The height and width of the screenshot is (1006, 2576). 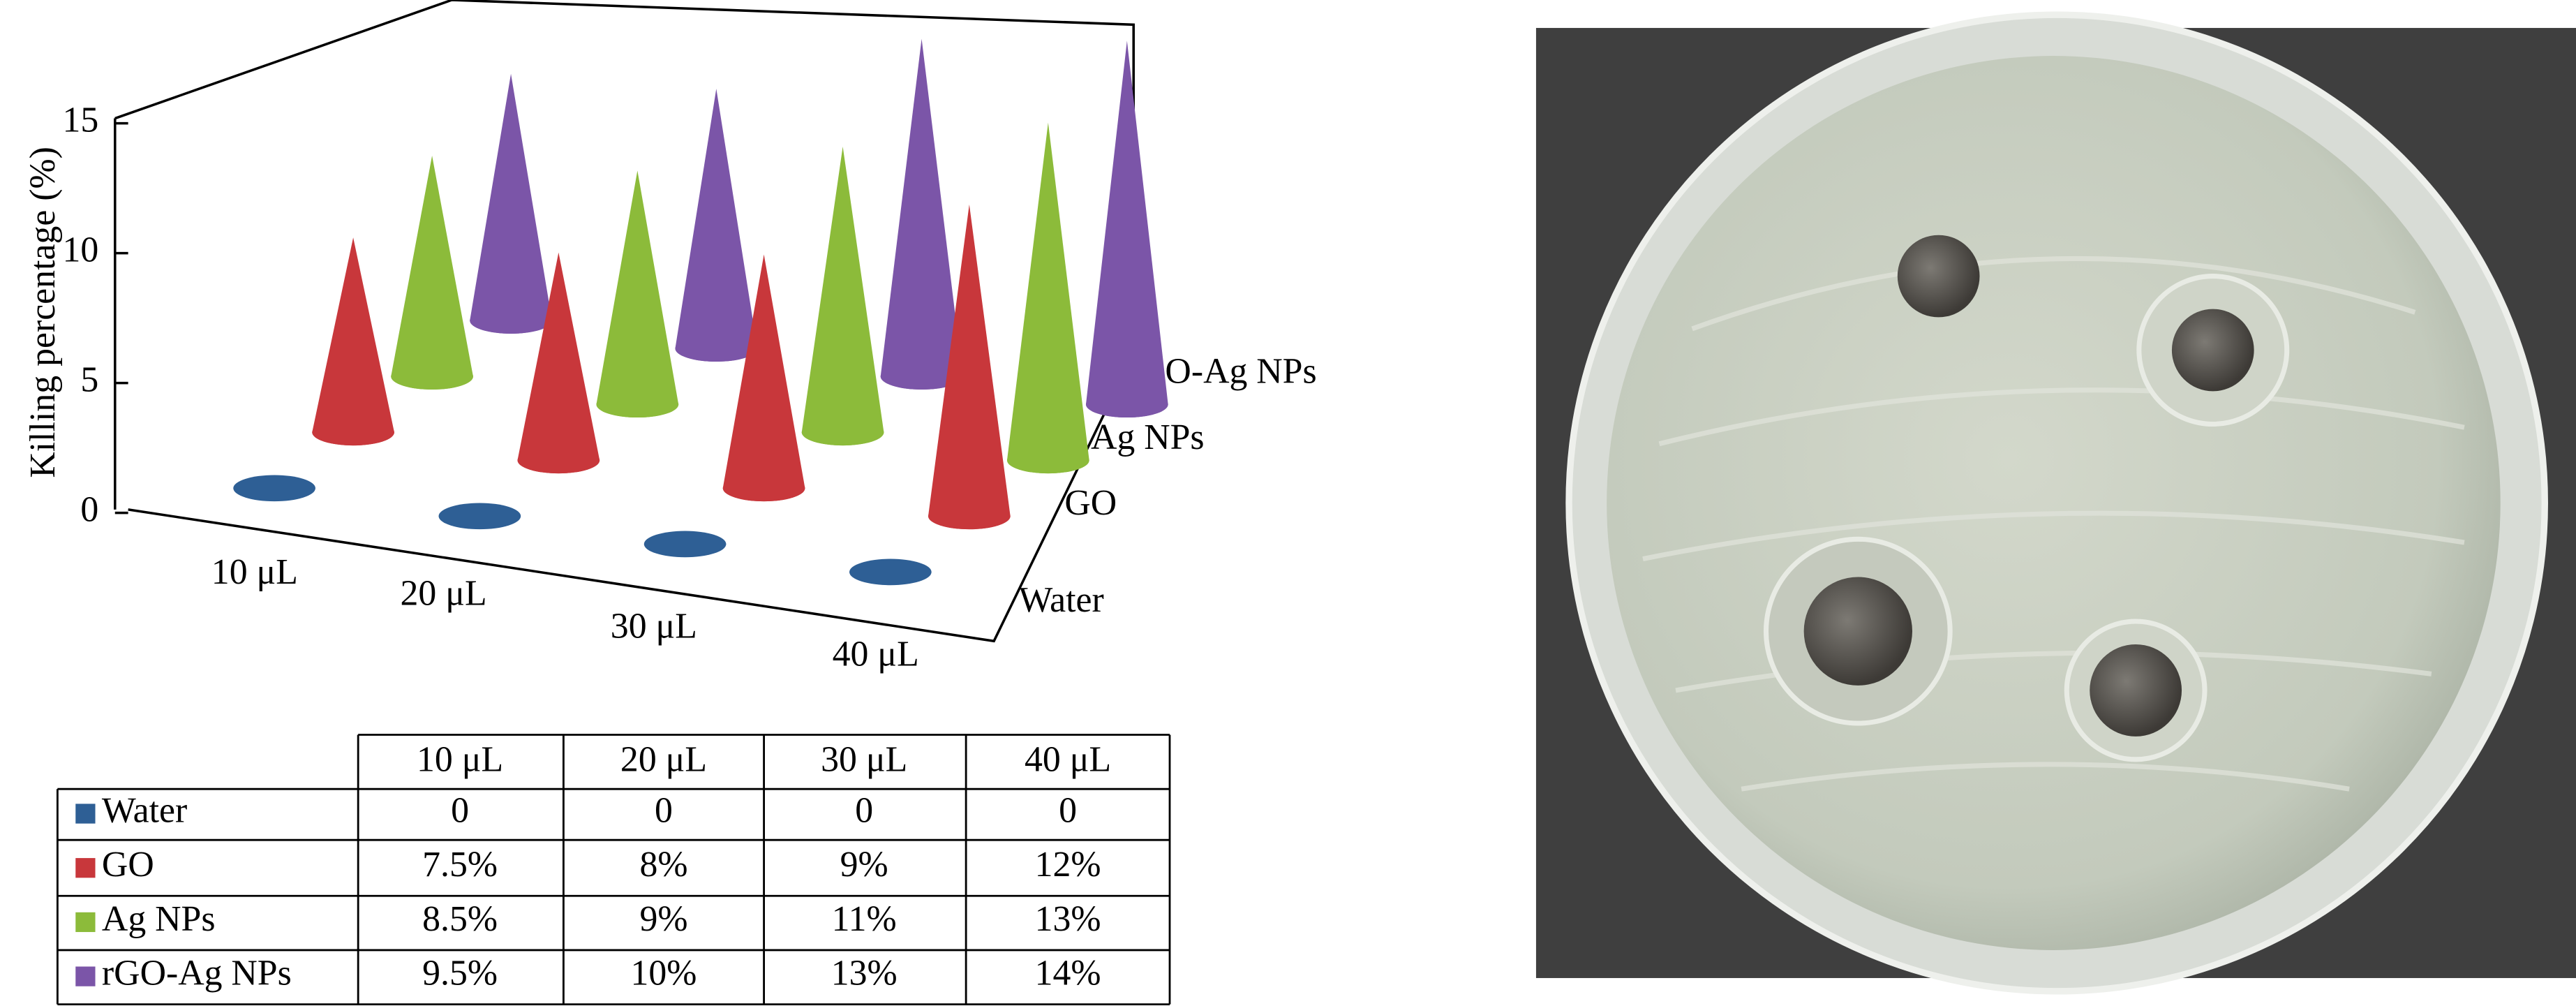 I want to click on table-cell: 8%, so click(x=663, y=865).